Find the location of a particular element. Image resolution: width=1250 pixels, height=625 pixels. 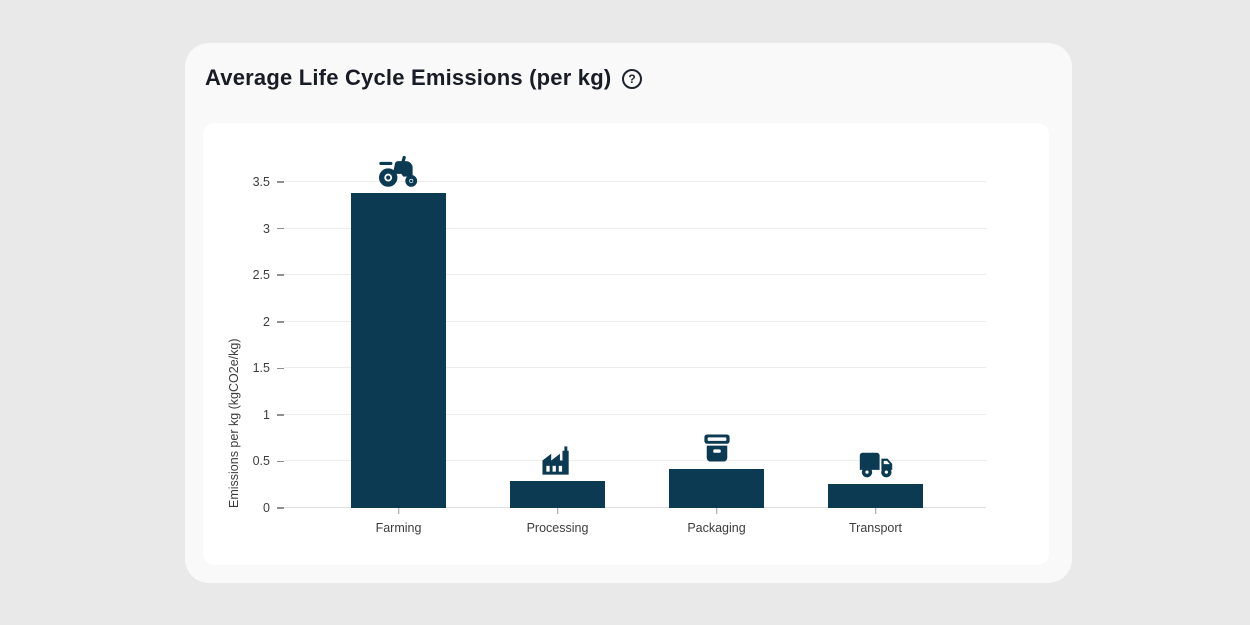

bar-farming is located at coordinates (398, 350).